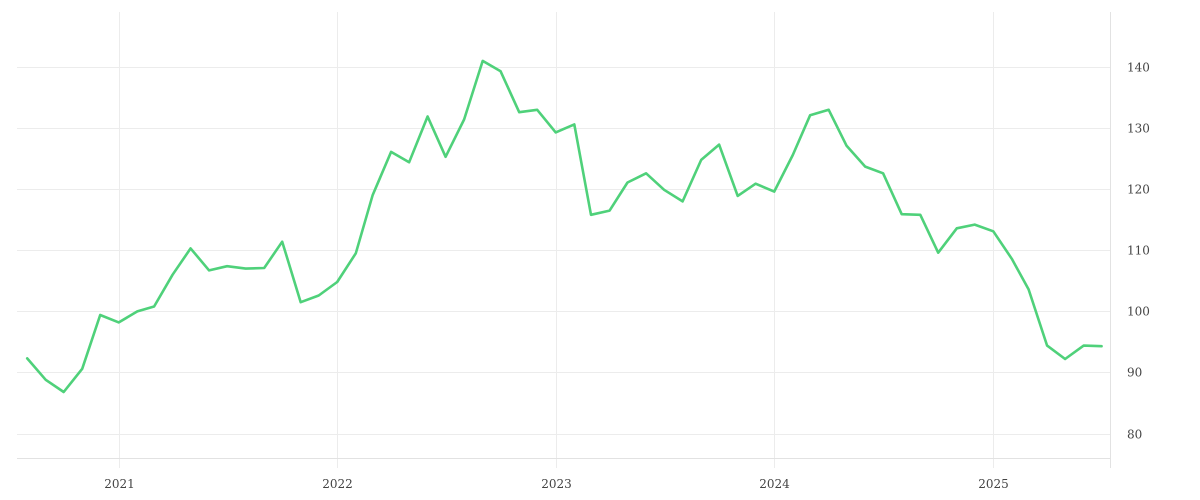 The image size is (1200, 500). What do you see at coordinates (1138, 312) in the screenshot?
I see `y-tick-label: 100` at bounding box center [1138, 312].